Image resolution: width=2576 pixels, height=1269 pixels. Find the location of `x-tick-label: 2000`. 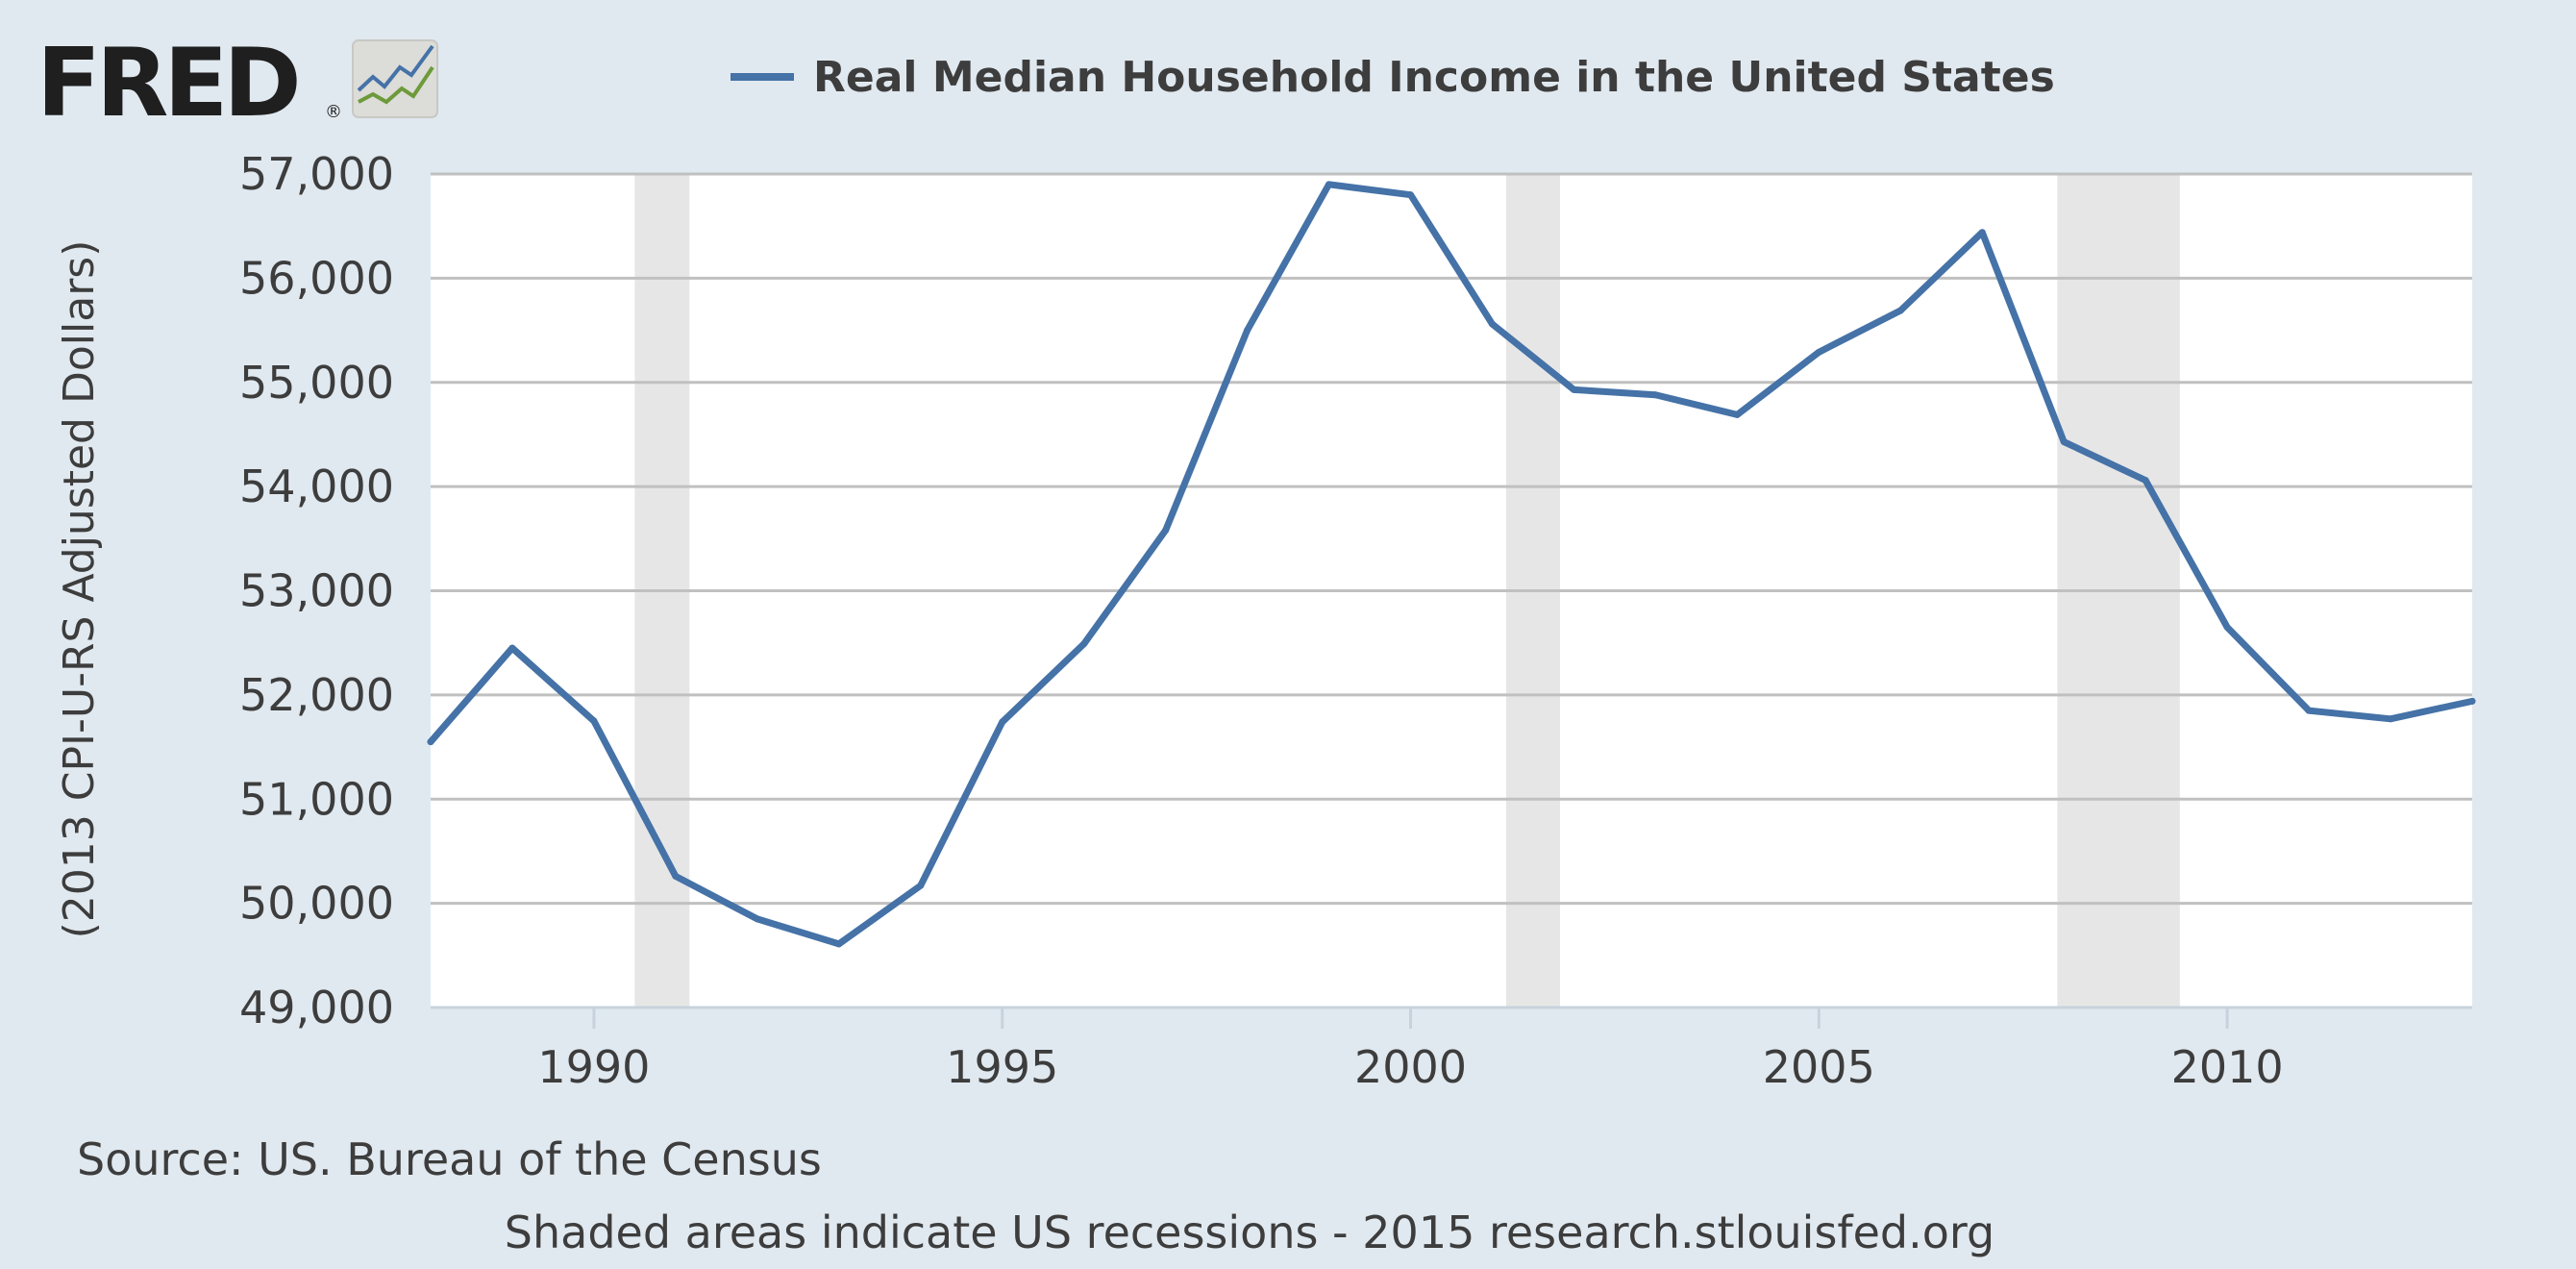

x-tick-label: 2000 is located at coordinates (1410, 1067).